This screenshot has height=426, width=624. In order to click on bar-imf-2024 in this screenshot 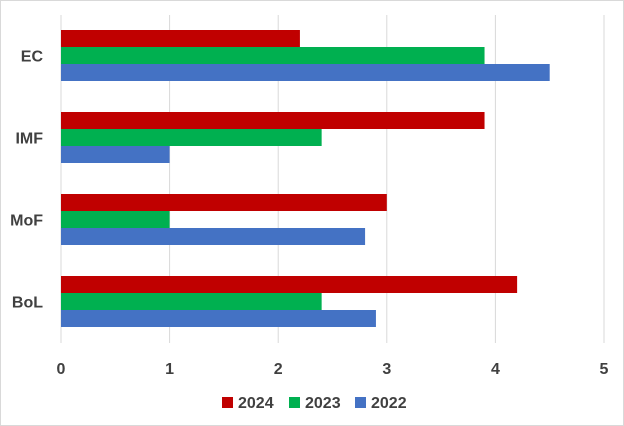, I will do `click(273, 120)`.